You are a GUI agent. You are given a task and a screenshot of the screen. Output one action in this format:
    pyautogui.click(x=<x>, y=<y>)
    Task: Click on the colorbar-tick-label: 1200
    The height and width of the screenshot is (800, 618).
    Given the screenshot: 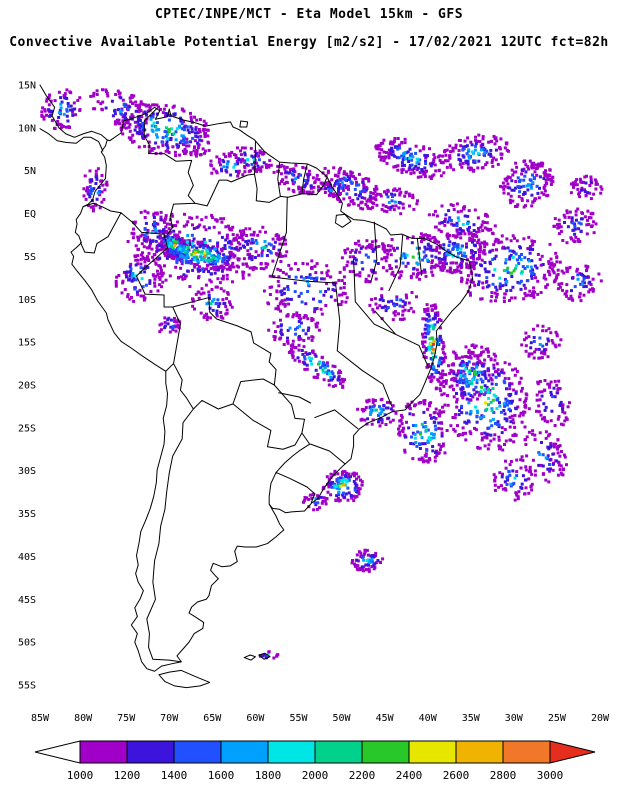 What is the action you would take?
    pyautogui.click(x=127, y=775)
    